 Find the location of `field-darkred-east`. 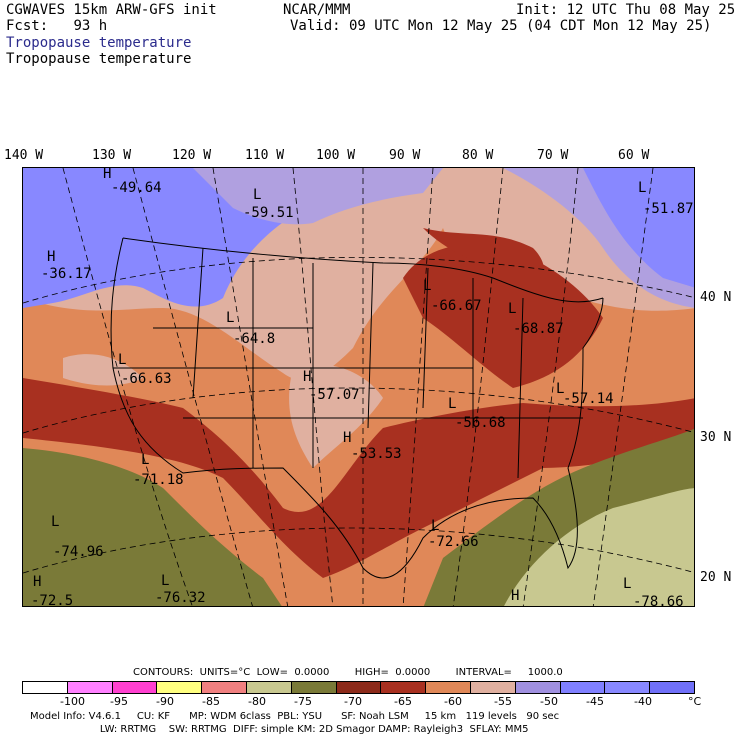

field-darkred-east is located at coordinates (503, 316).